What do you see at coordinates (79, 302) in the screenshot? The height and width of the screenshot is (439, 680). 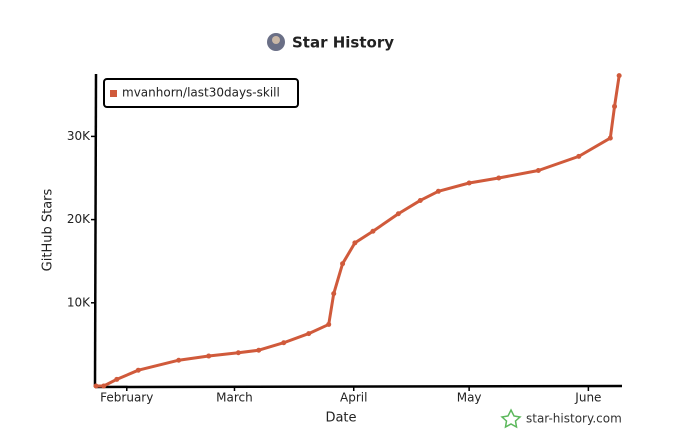 I see `y-tick-label: 10K` at bounding box center [79, 302].